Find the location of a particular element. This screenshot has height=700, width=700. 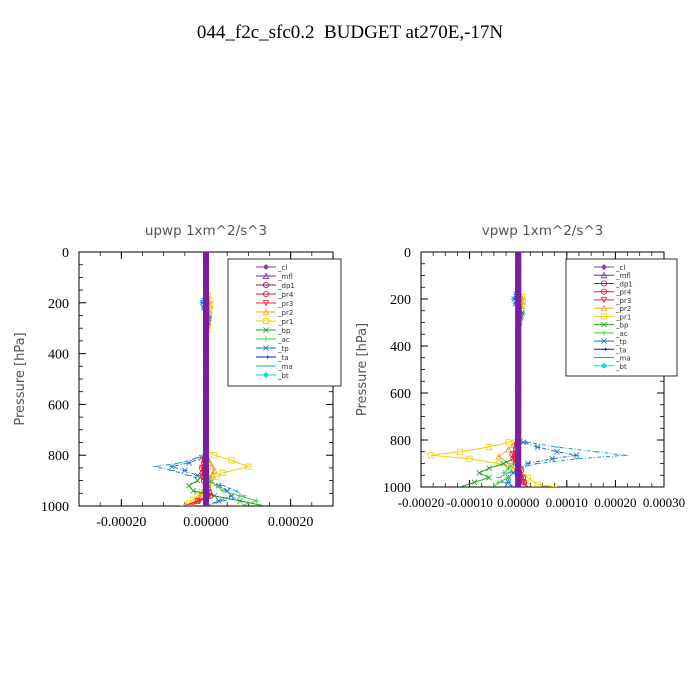

legend-label: _cl is located at coordinates (282, 268).